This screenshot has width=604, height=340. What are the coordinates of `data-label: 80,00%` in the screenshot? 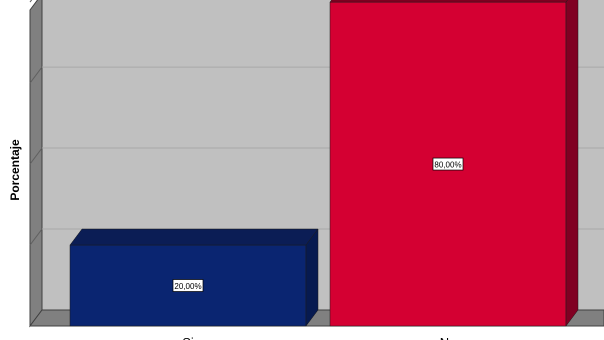 It's located at (447, 165).